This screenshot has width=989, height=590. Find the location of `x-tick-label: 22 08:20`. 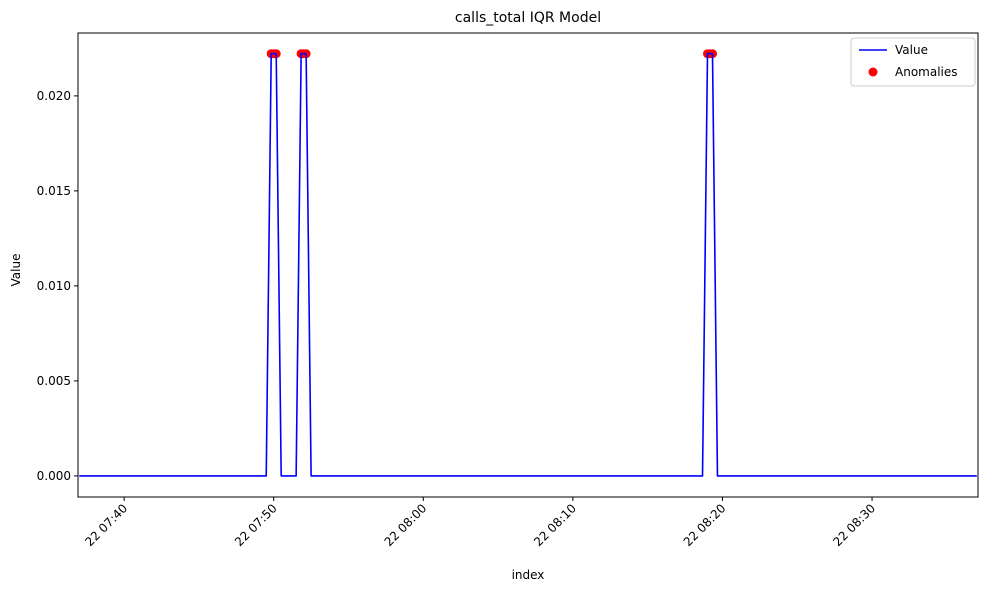

x-tick-label: 22 08:20 is located at coordinates (705, 525).